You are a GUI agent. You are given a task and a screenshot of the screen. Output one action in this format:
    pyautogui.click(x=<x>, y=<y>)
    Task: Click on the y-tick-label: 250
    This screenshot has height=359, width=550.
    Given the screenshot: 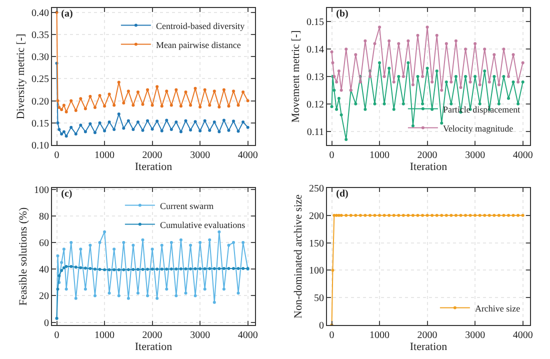 What is the action you would take?
    pyautogui.click(x=316, y=189)
    